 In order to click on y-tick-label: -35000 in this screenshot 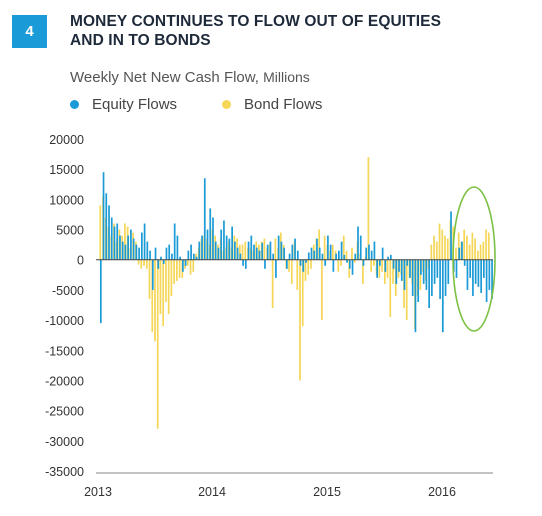, I will do `click(64, 472)`.